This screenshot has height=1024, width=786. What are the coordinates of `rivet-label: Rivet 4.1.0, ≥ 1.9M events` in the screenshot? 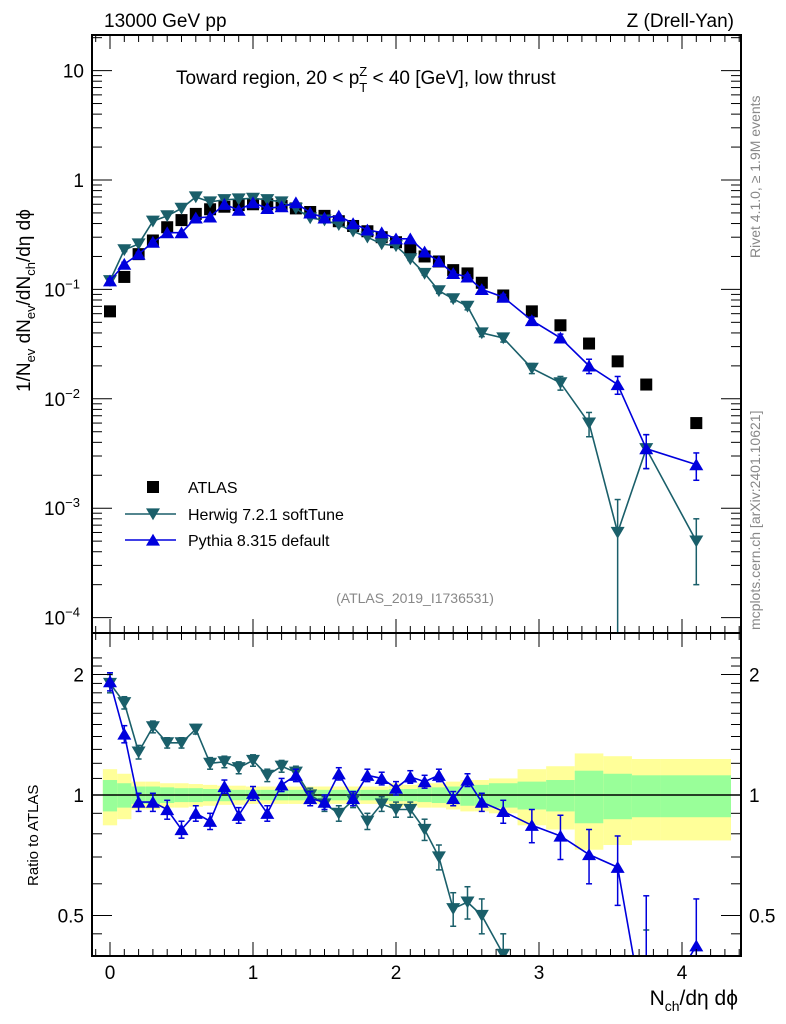 It's located at (755, 176).